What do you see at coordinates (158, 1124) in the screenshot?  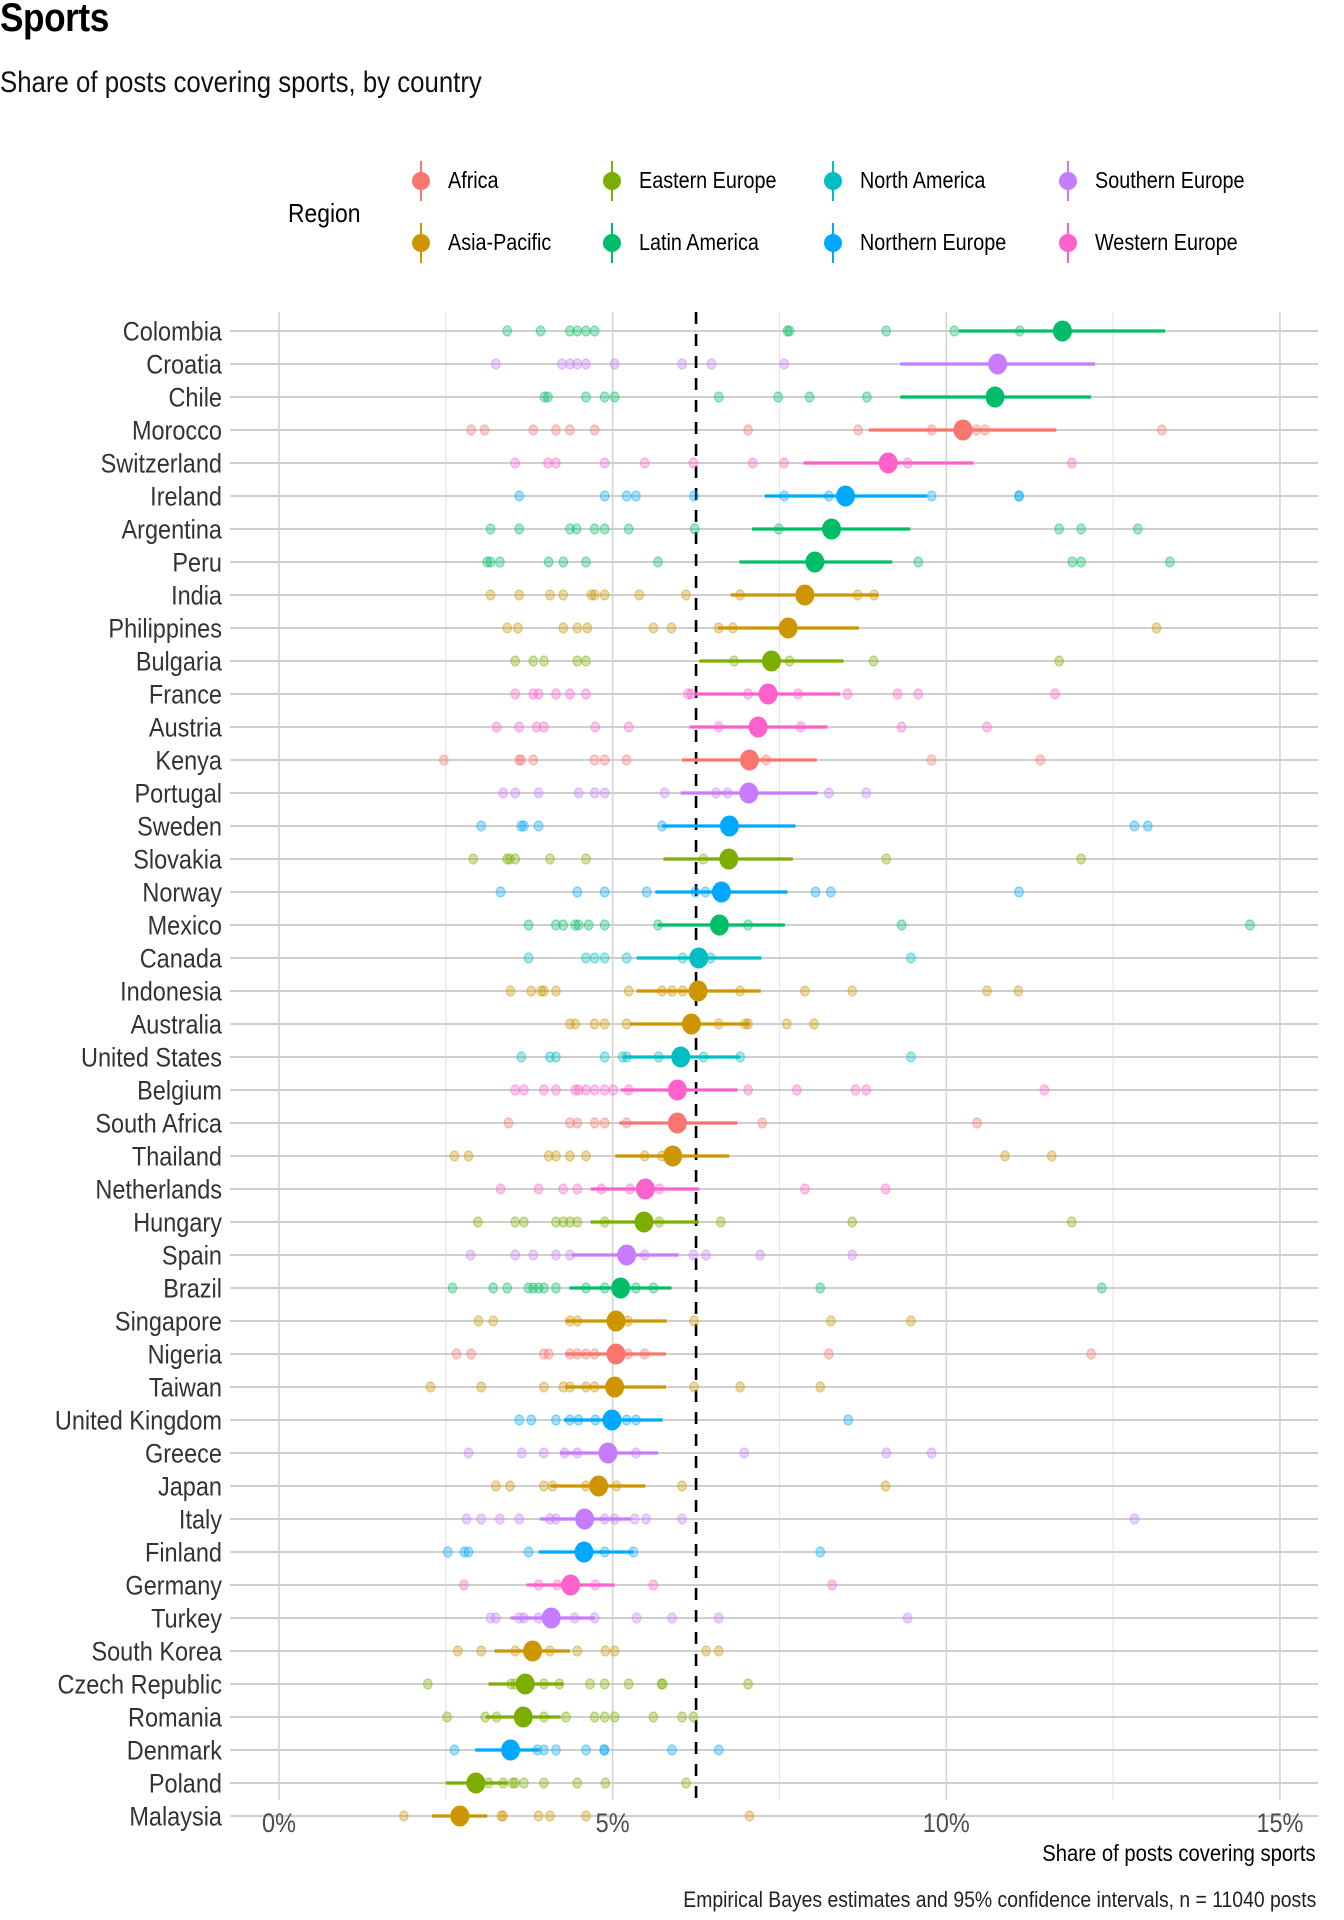 I see `country-label: South Africa` at bounding box center [158, 1124].